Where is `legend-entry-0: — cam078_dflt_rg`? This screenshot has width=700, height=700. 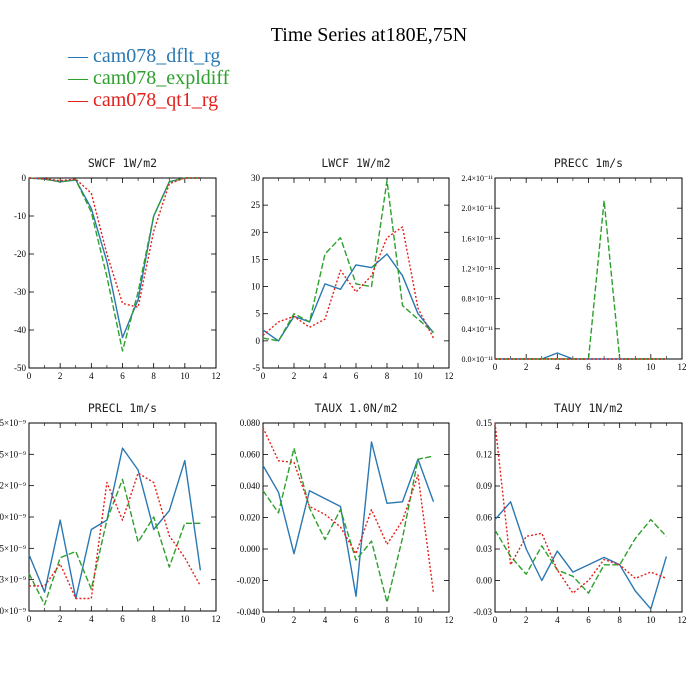 legend-entry-0: — cam078_dflt_rg is located at coordinates (143, 56).